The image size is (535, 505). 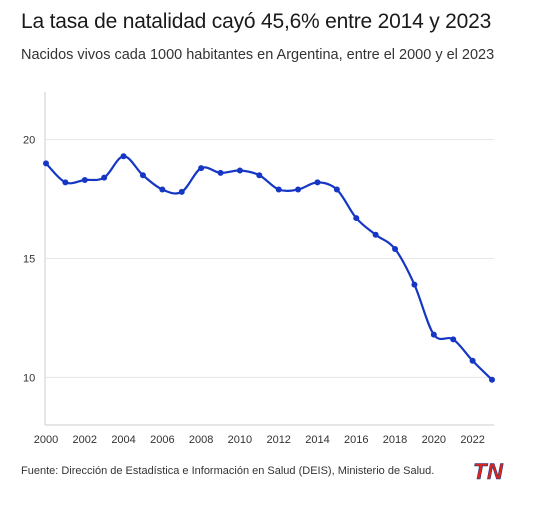 I want to click on data-point-2022, so click(x=472, y=360).